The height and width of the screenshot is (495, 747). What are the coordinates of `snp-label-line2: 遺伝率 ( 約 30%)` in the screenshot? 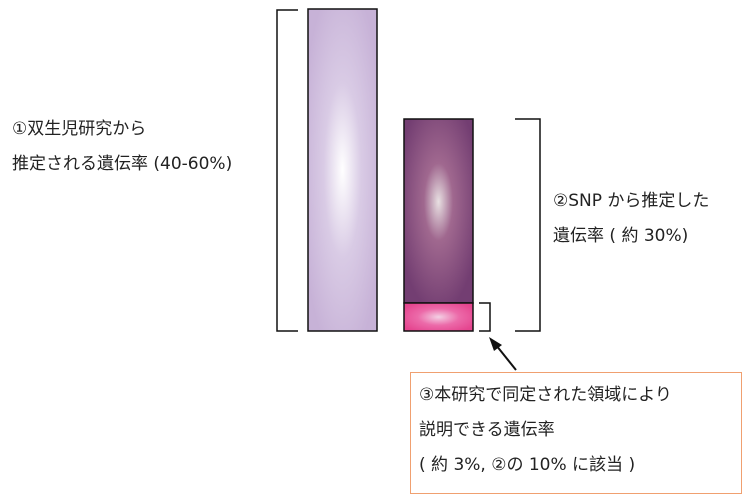 It's located at (621, 236).